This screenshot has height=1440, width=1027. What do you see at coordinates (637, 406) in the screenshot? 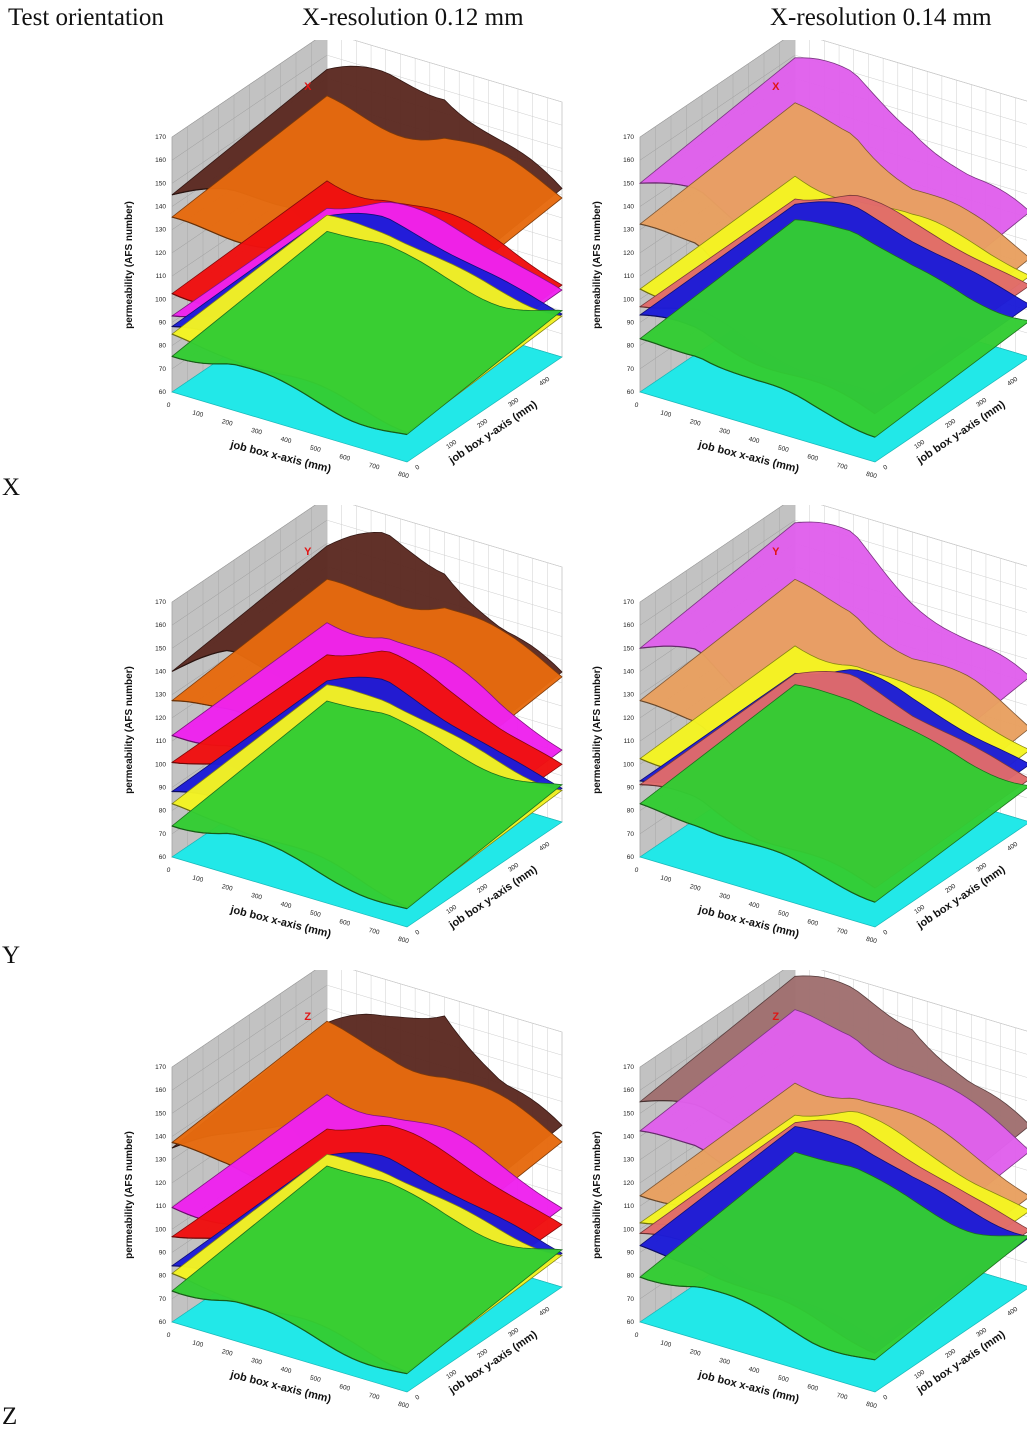
I see `x-tick-label: 0` at bounding box center [637, 406].